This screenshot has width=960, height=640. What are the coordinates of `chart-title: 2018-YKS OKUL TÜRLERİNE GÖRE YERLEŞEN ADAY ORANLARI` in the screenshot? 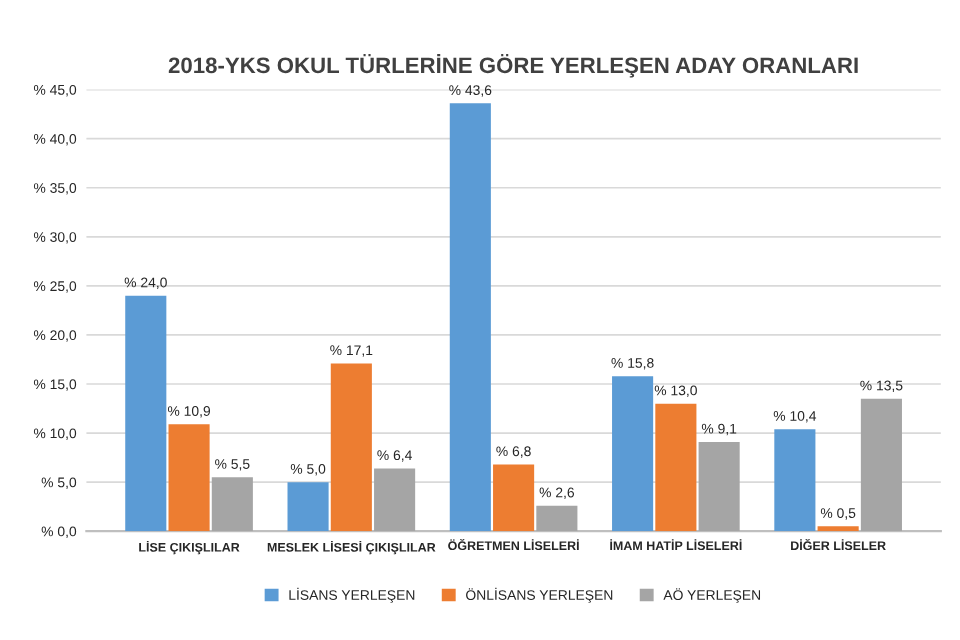 It's located at (513, 65).